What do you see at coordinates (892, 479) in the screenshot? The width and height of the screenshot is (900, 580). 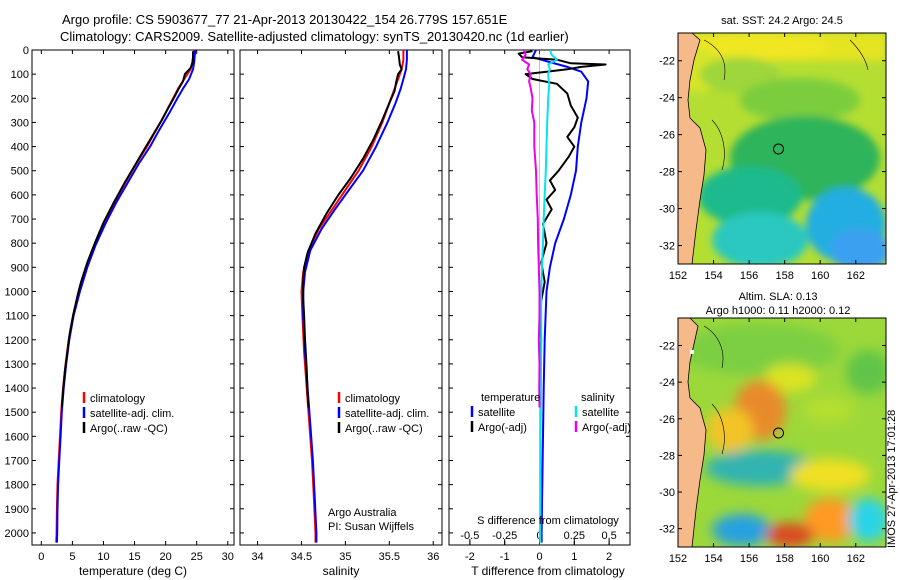 I see `imos-stamp: IMOS 27-Apr-2013 17:01:28` at bounding box center [892, 479].